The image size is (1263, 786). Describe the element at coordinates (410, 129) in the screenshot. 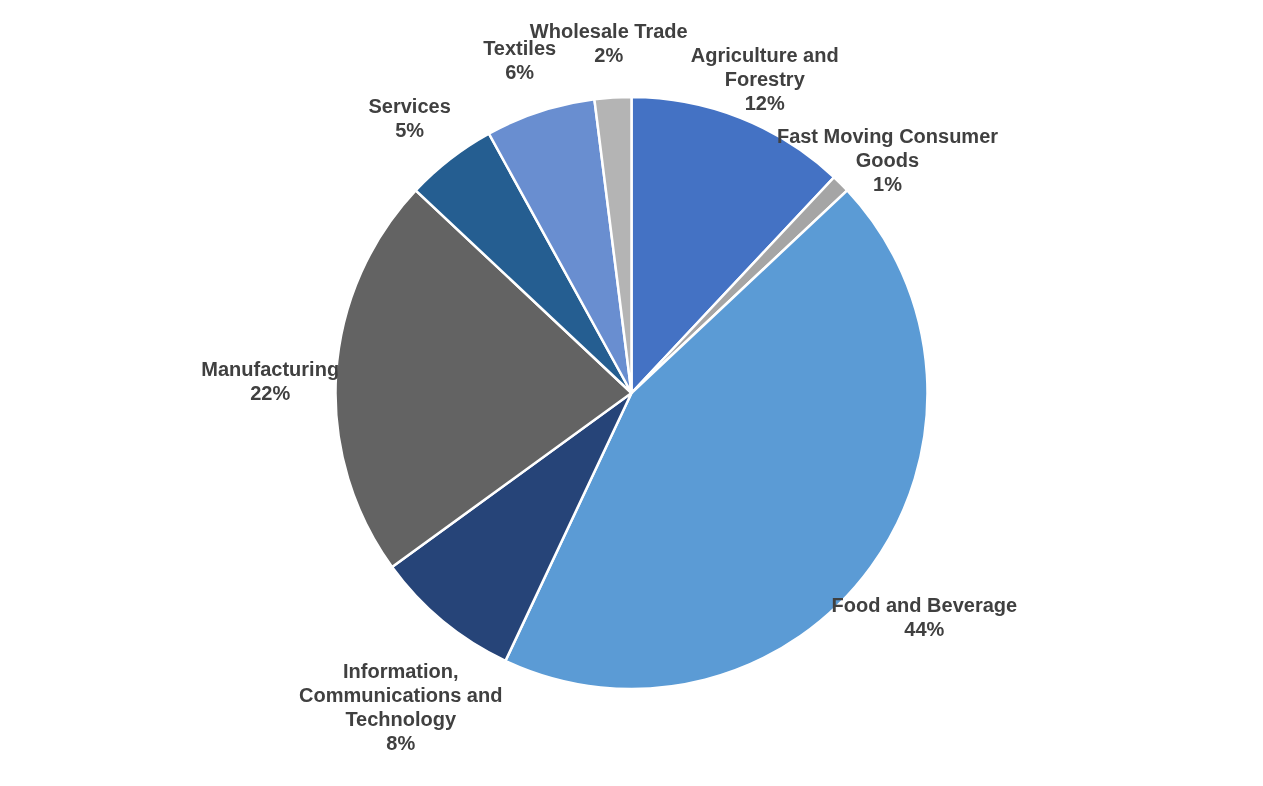

I see `data-label: 5%` at that location.